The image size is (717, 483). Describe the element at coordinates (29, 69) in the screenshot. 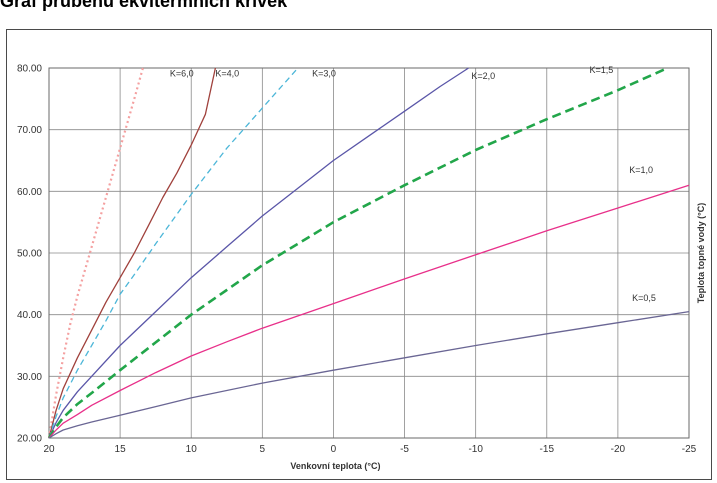

I see `y-tick-label: 80.00` at that location.